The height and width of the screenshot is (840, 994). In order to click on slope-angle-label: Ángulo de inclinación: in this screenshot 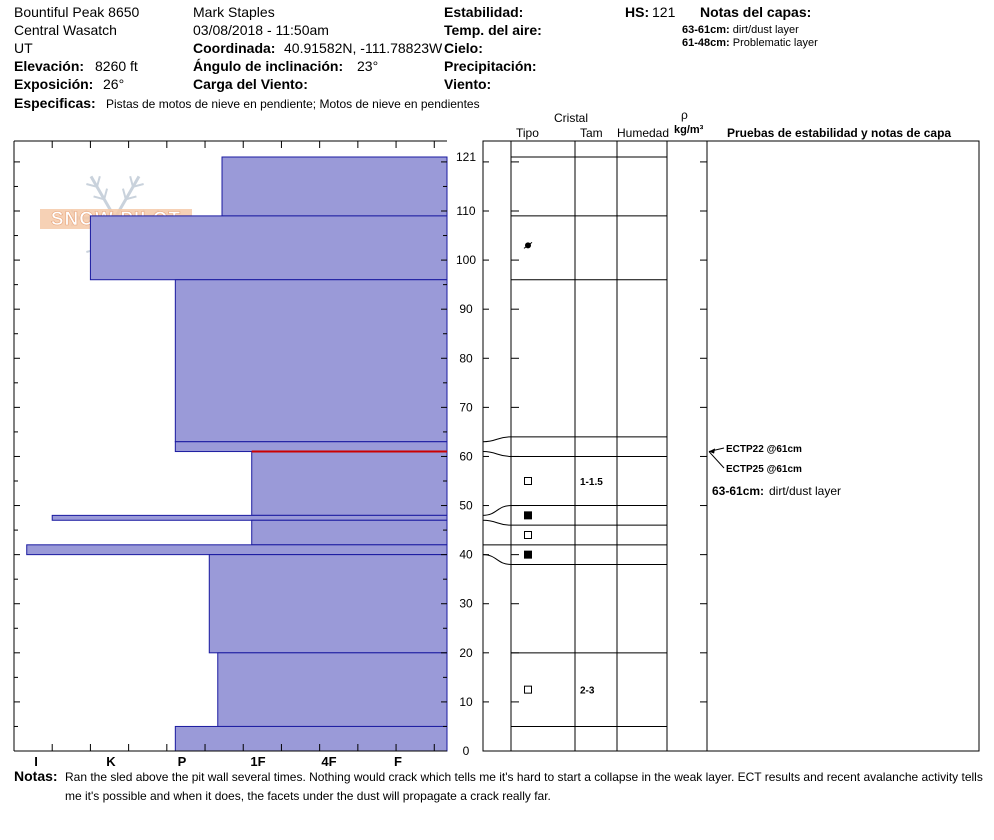, I will do `click(268, 66)`.